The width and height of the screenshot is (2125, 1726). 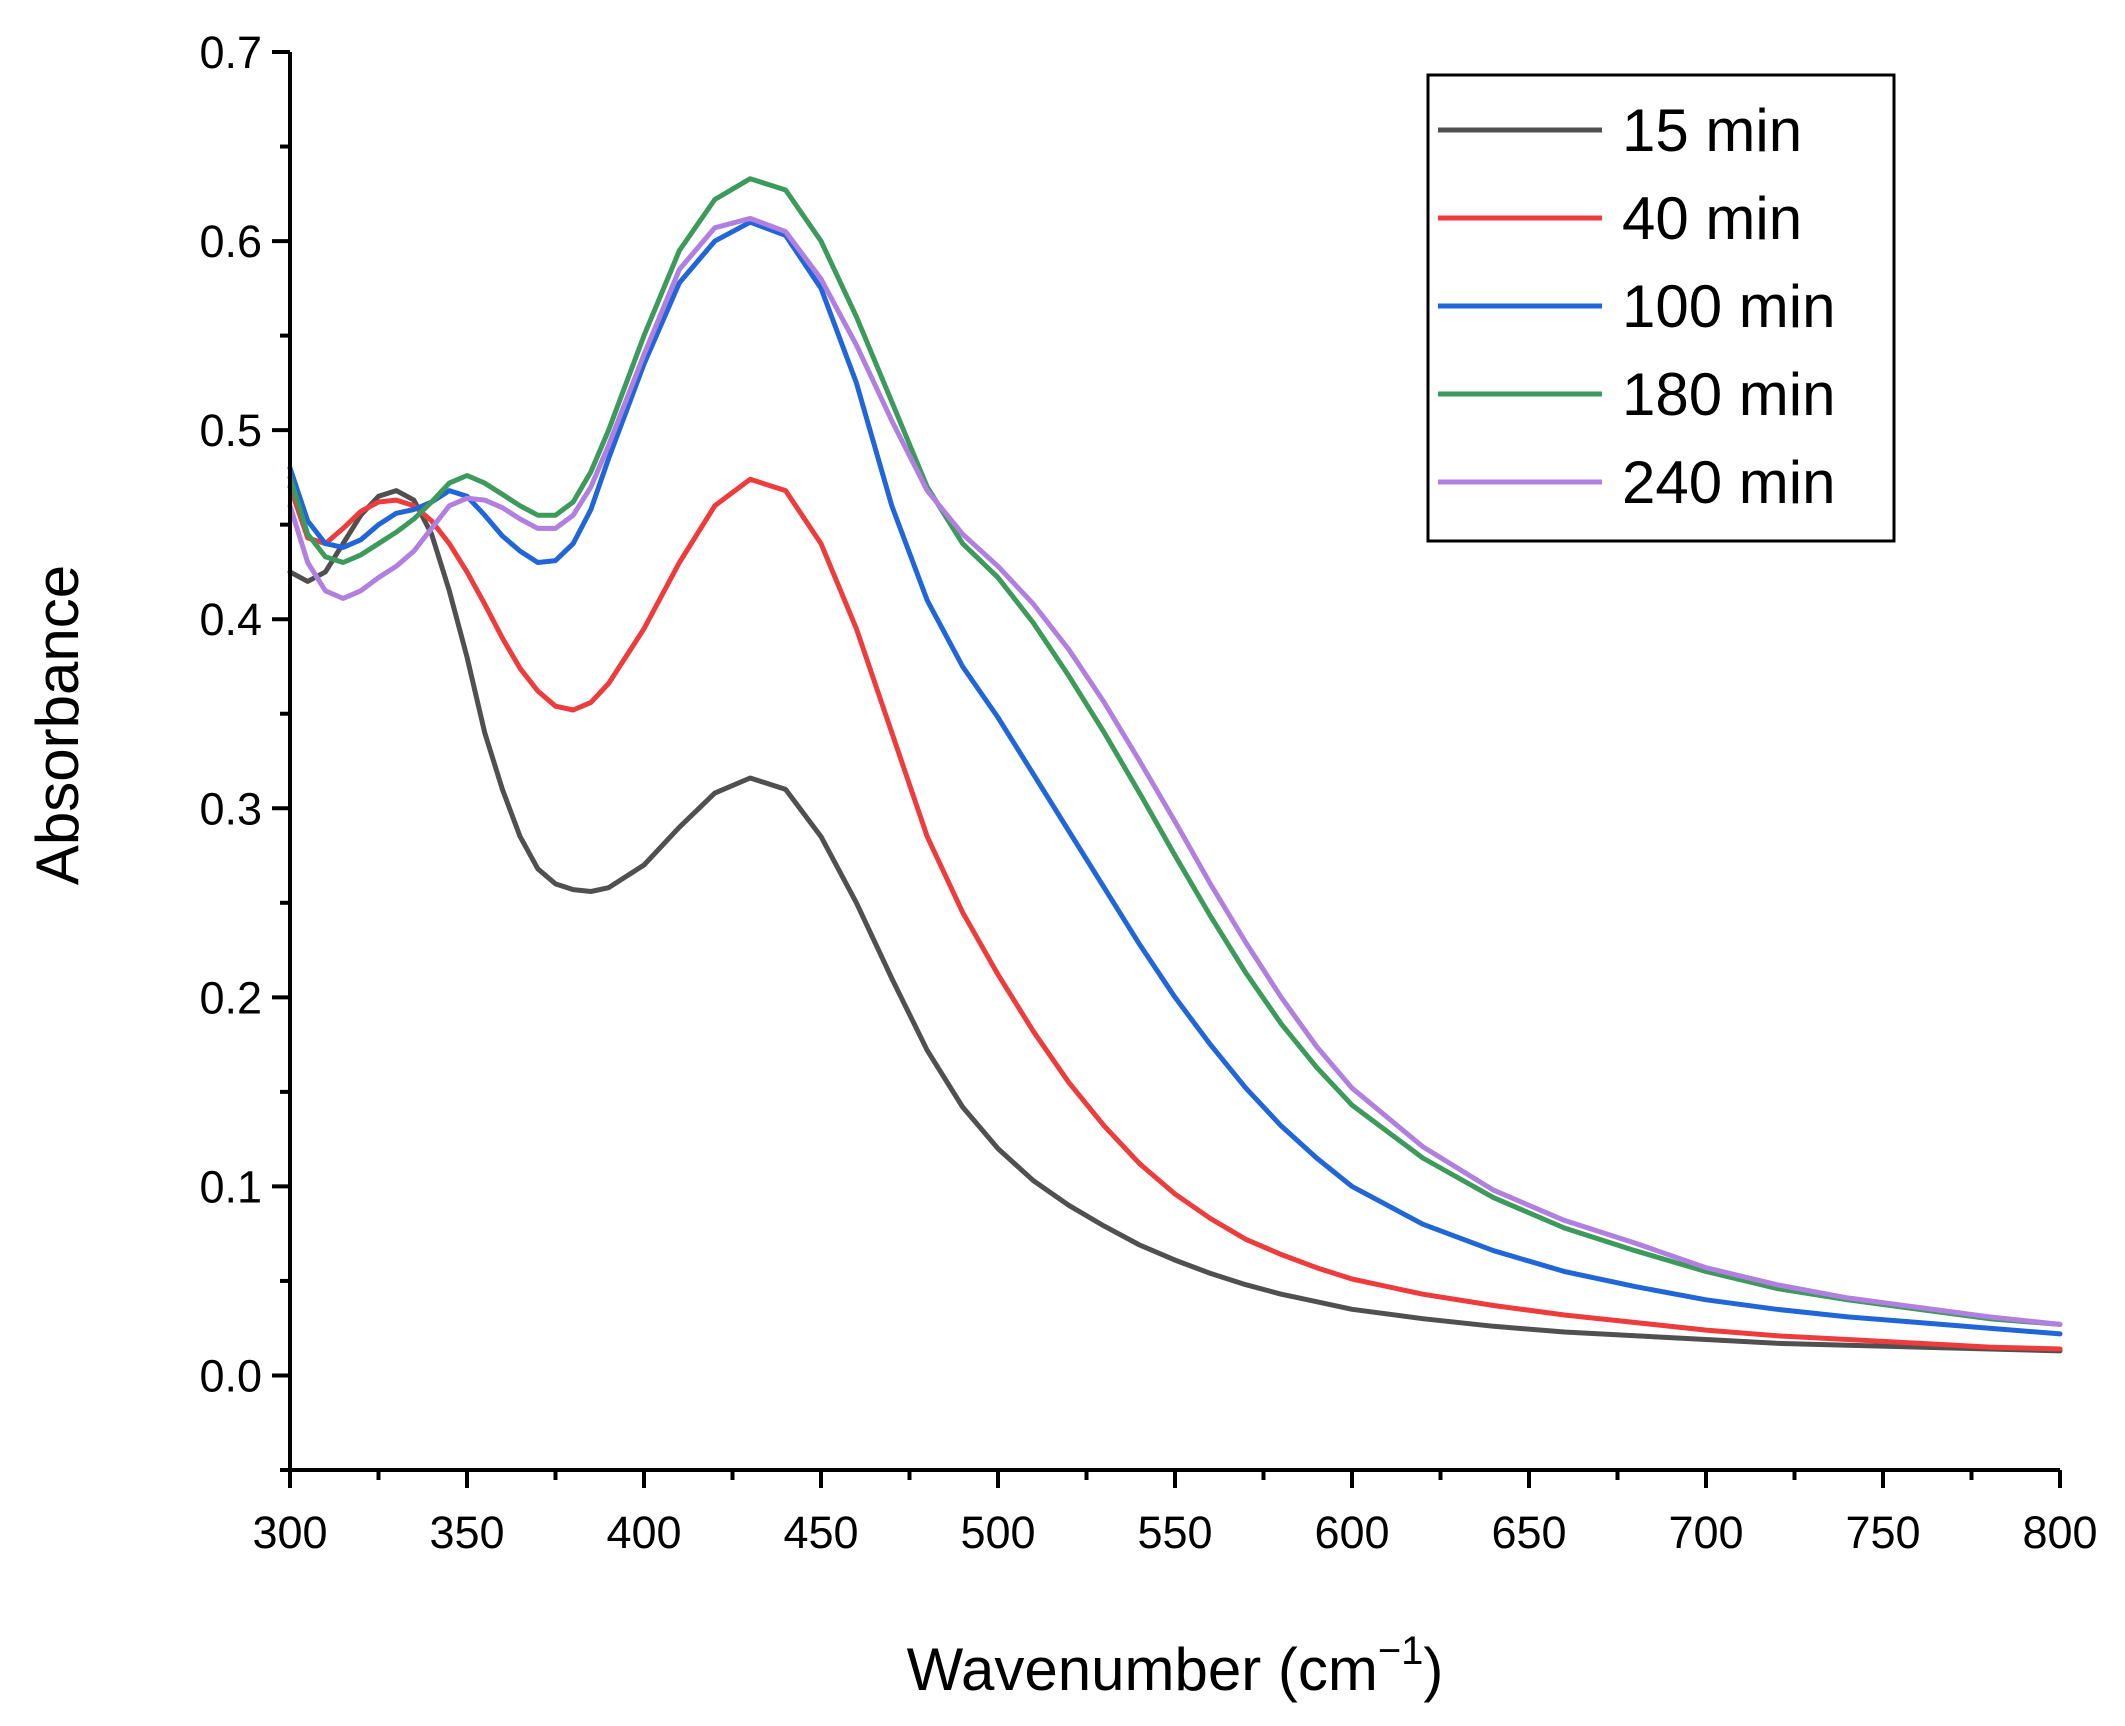 I want to click on y-tick-label: 0.3, so click(x=230, y=808).